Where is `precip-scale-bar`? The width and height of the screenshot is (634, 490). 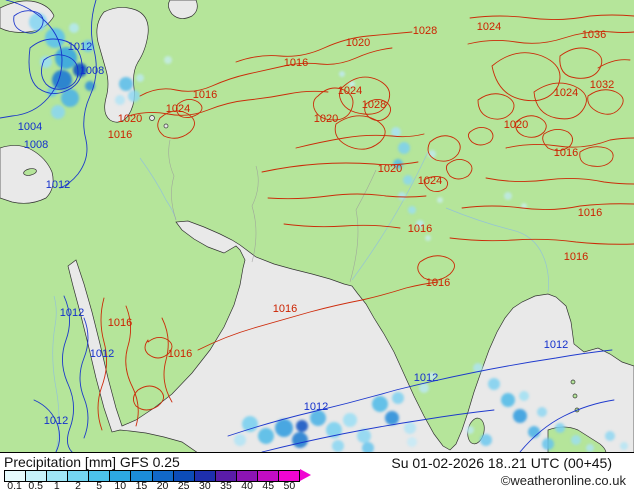 precip-scale-bar is located at coordinates (152, 476).